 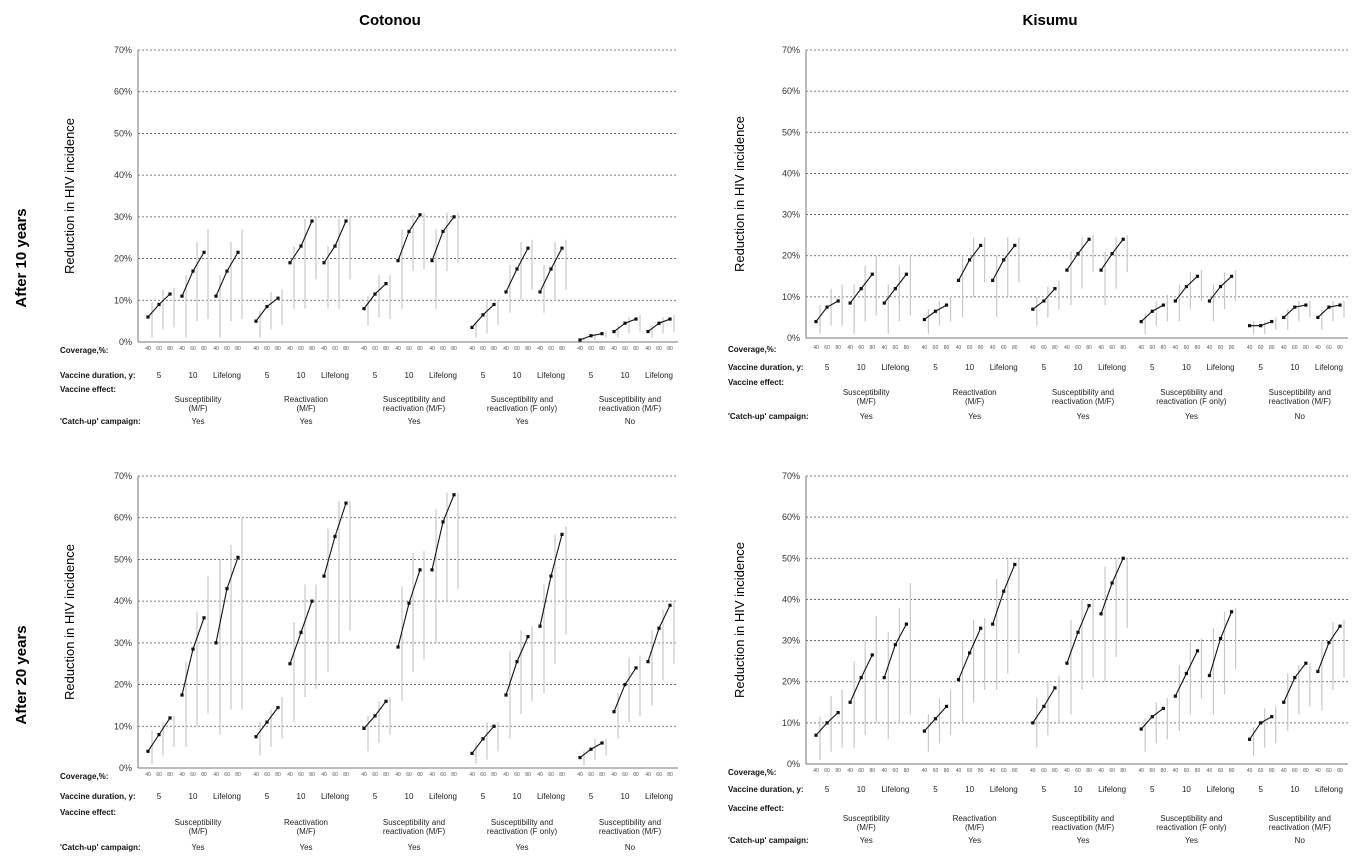 What do you see at coordinates (791, 173) in the screenshot?
I see `y-tick-label: 40%` at bounding box center [791, 173].